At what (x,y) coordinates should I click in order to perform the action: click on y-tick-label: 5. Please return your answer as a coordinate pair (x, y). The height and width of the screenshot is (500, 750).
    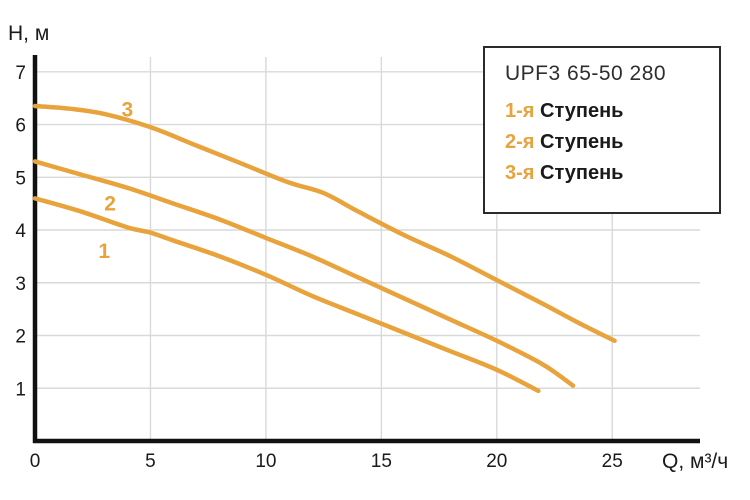
    Looking at the image, I should click on (20, 178).